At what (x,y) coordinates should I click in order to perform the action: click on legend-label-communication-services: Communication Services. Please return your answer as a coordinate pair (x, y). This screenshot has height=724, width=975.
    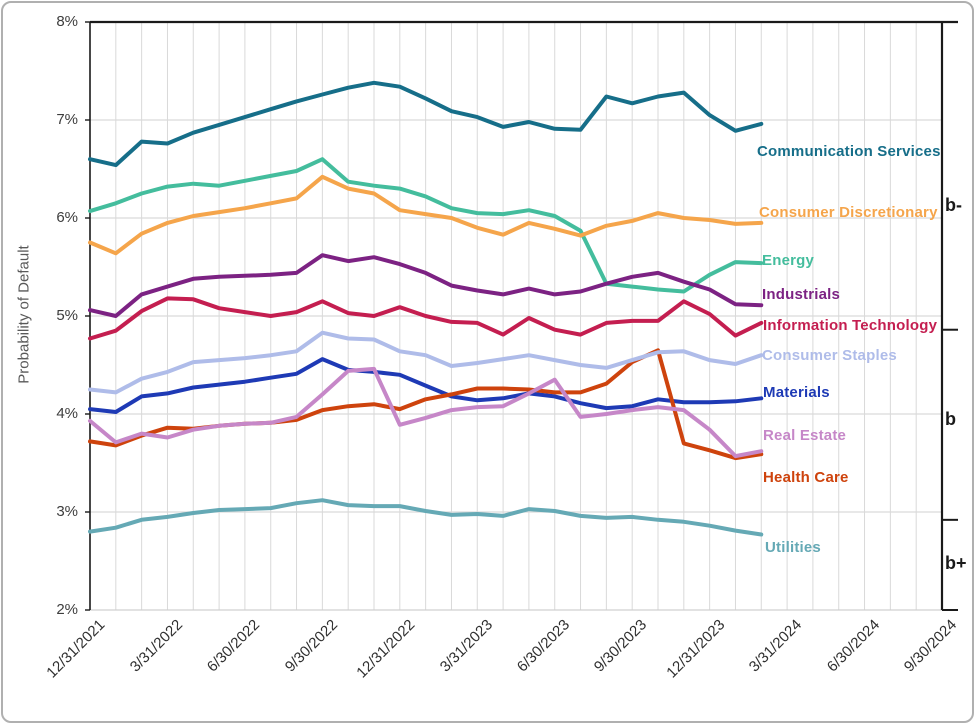
    Looking at the image, I should click on (849, 151).